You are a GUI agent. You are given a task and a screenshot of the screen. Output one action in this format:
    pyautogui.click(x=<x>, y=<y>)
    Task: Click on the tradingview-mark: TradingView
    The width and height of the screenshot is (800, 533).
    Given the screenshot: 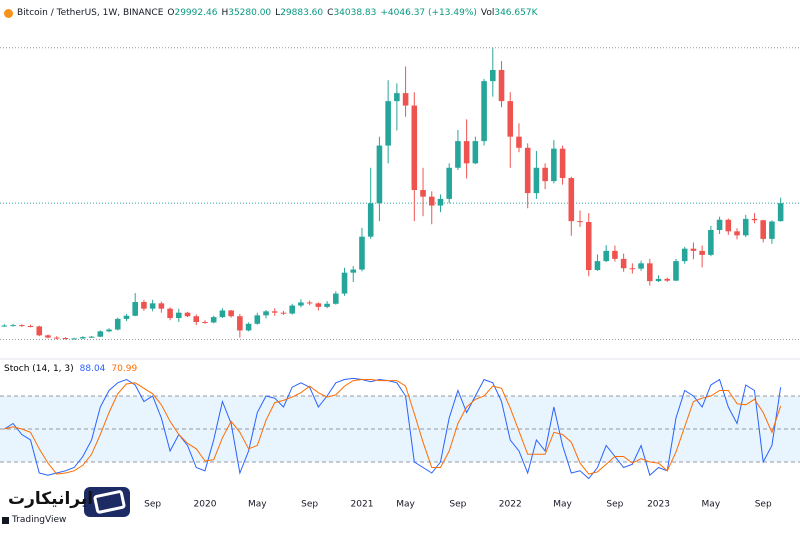 What is the action you would take?
    pyautogui.click(x=39, y=520)
    